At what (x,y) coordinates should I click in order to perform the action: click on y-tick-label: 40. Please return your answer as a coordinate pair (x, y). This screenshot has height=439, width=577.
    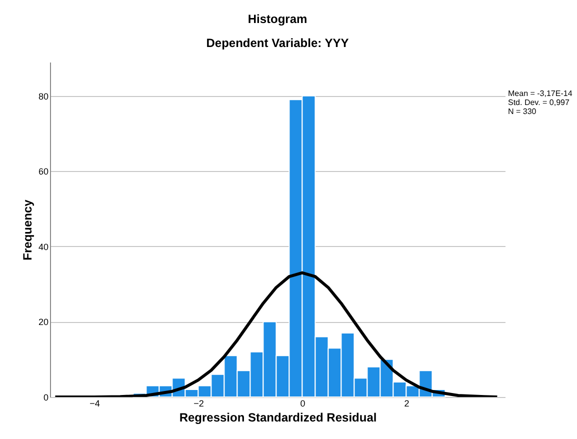
    Looking at the image, I should click on (43, 247).